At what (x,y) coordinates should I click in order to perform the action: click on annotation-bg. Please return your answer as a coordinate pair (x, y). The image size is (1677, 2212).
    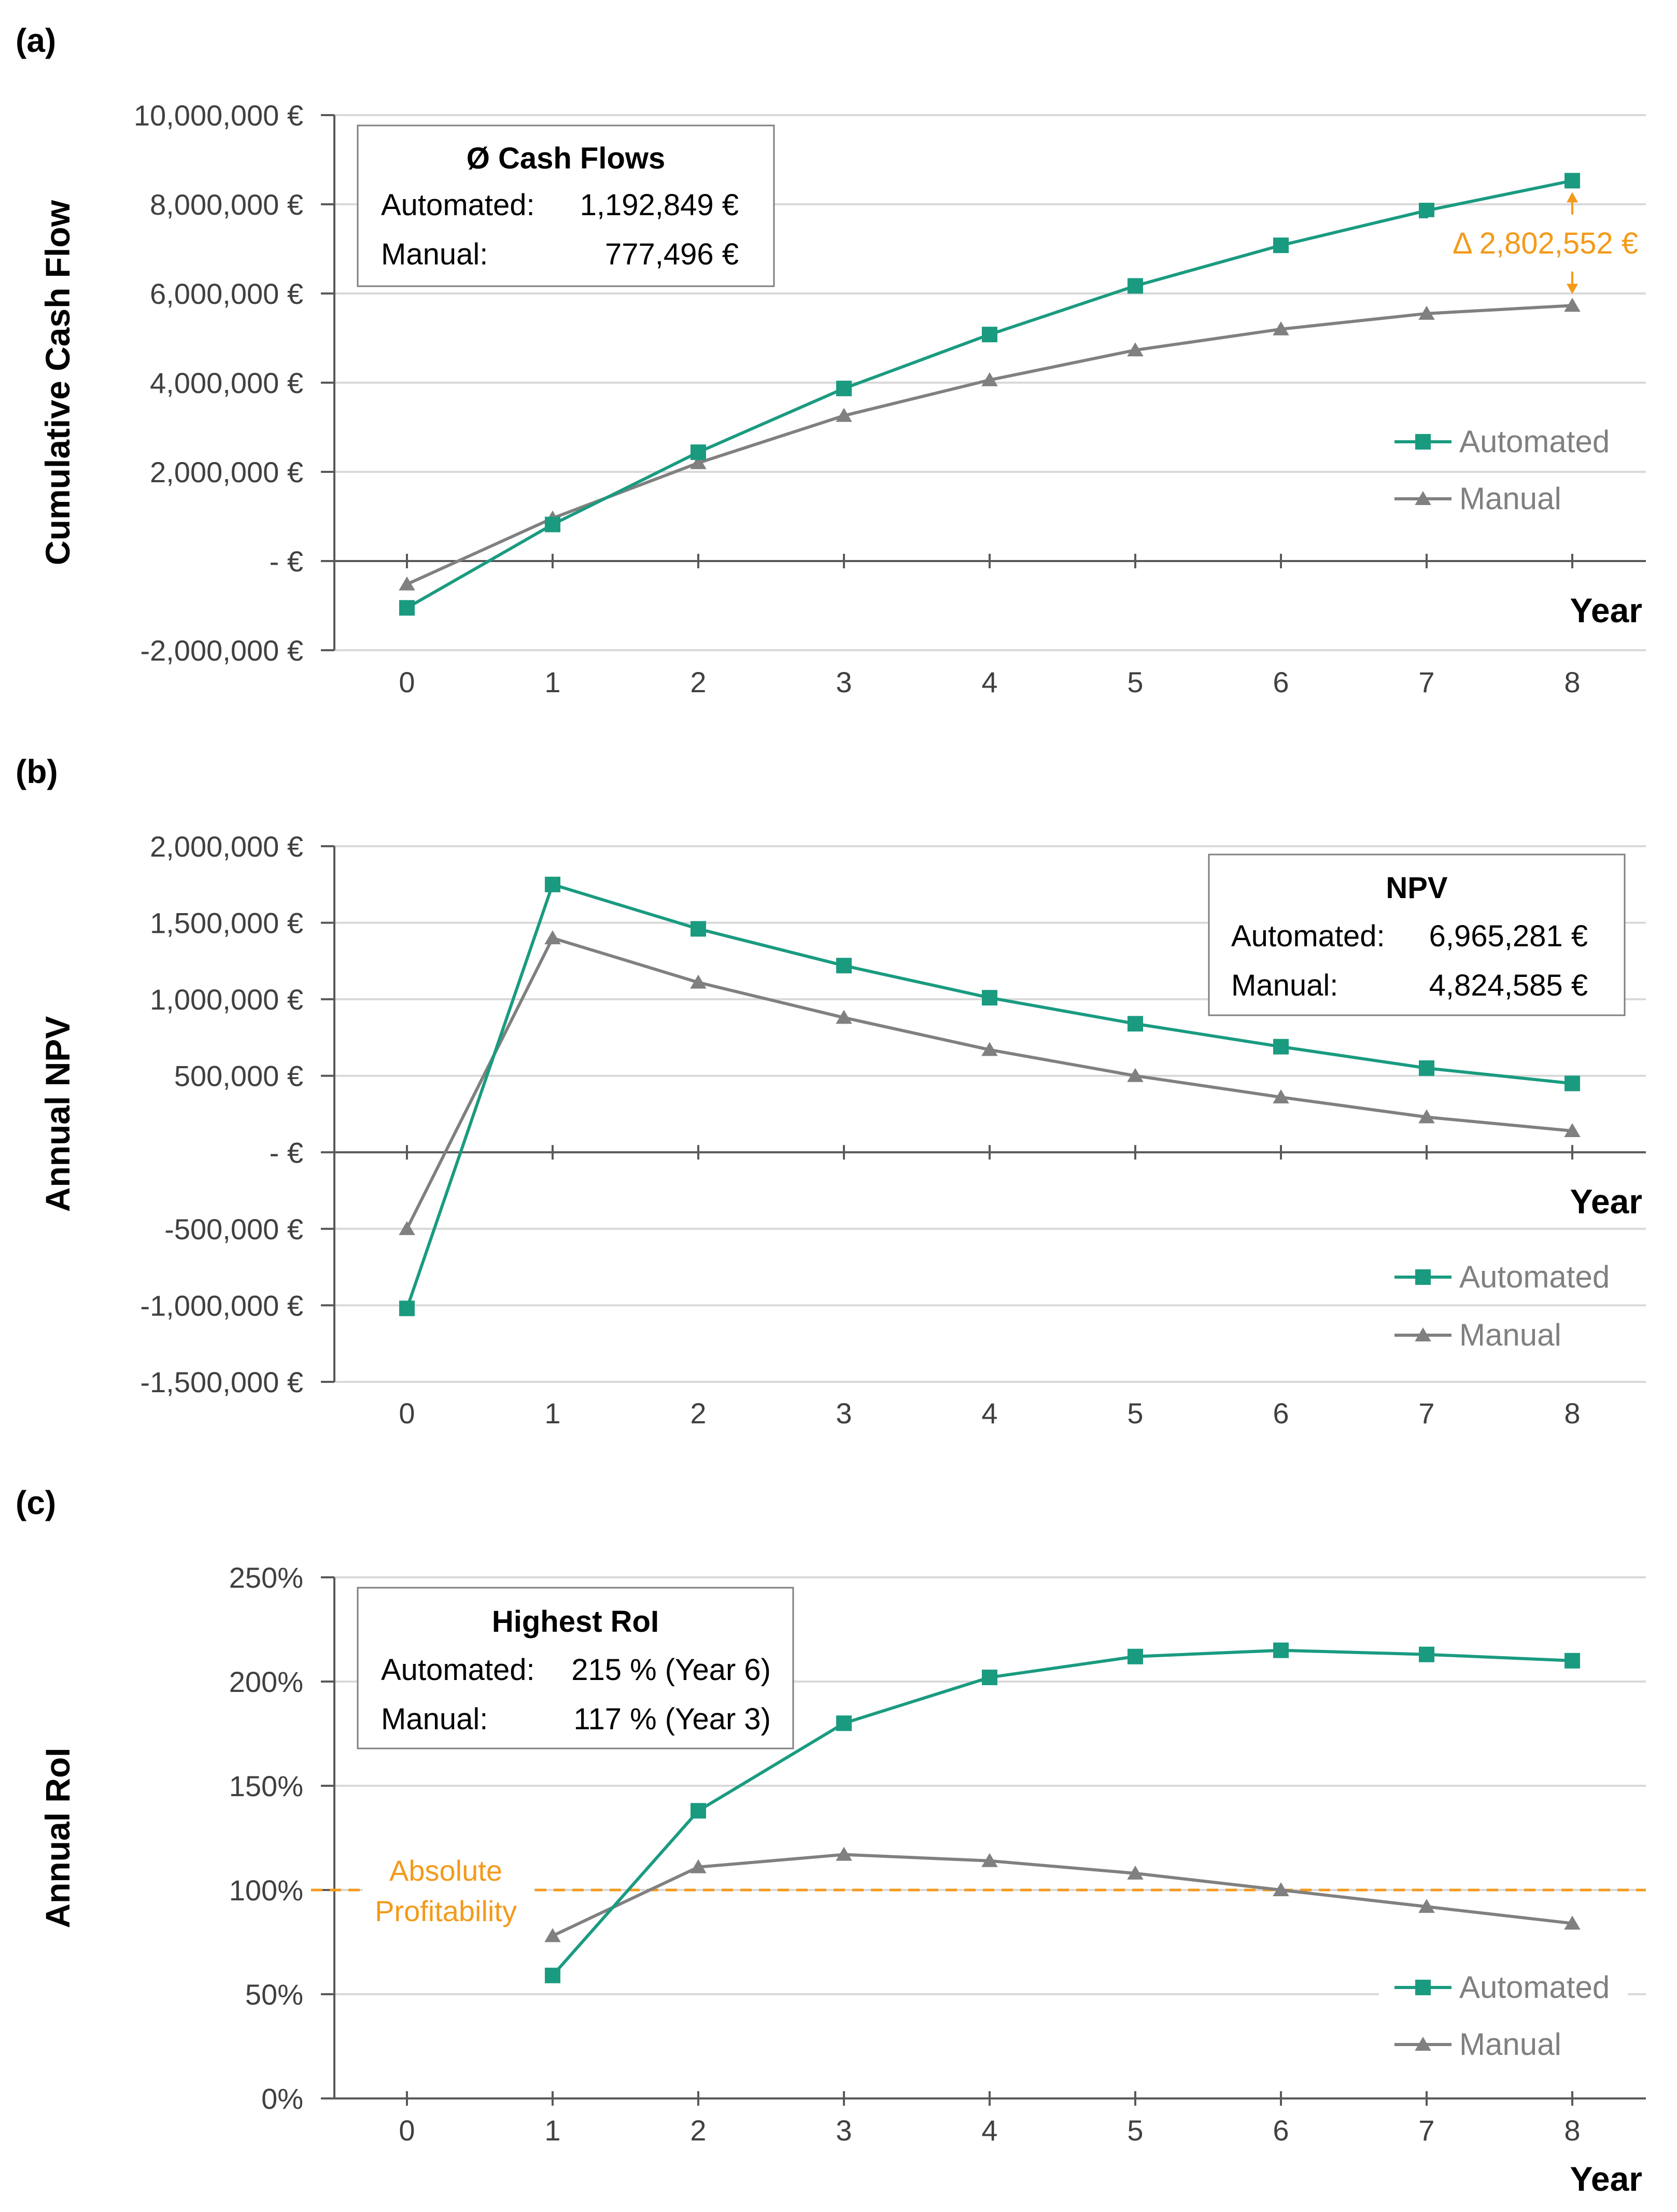
    Looking at the image, I should click on (1534, 243).